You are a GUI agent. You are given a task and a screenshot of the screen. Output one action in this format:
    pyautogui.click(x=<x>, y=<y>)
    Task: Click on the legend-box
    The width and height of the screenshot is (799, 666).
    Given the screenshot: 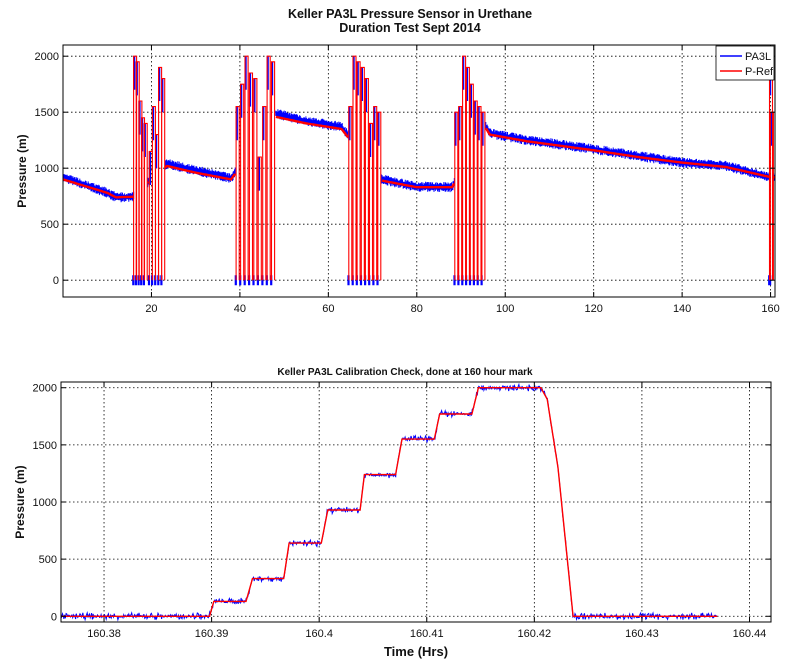 What is the action you would take?
    pyautogui.click(x=745, y=63)
    